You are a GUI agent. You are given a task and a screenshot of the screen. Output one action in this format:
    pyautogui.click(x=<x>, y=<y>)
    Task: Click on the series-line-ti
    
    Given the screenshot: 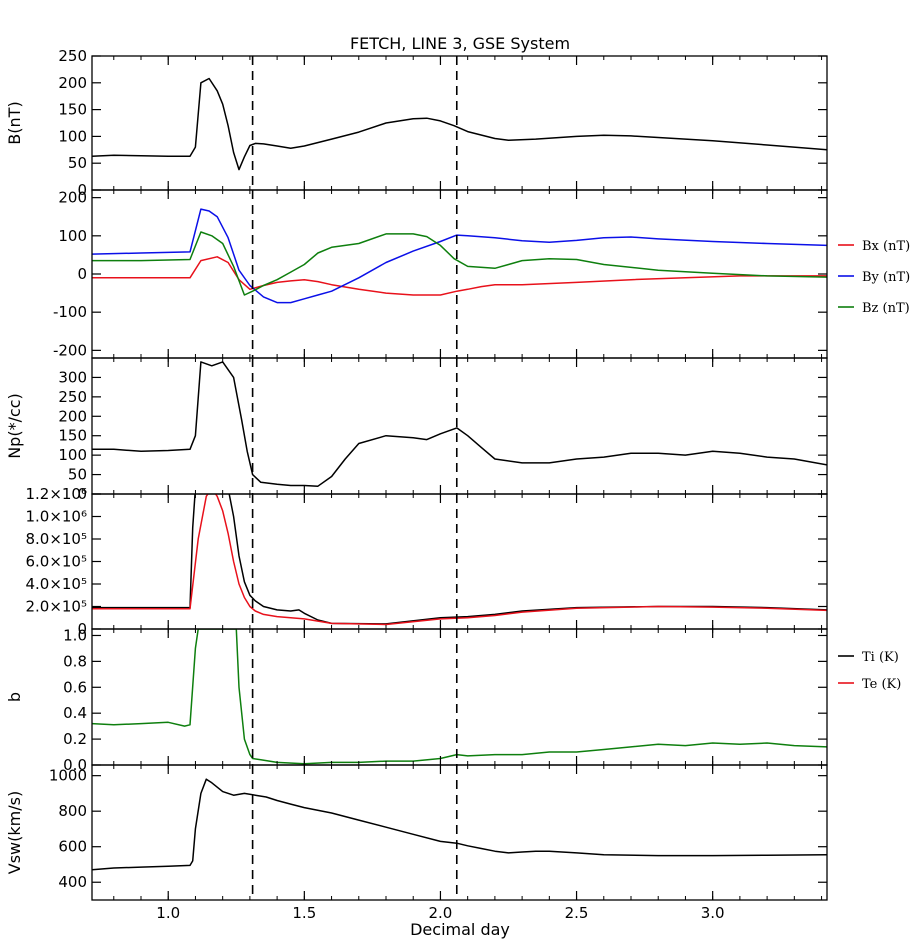 What is the action you would take?
    pyautogui.click(x=459, y=559)
    